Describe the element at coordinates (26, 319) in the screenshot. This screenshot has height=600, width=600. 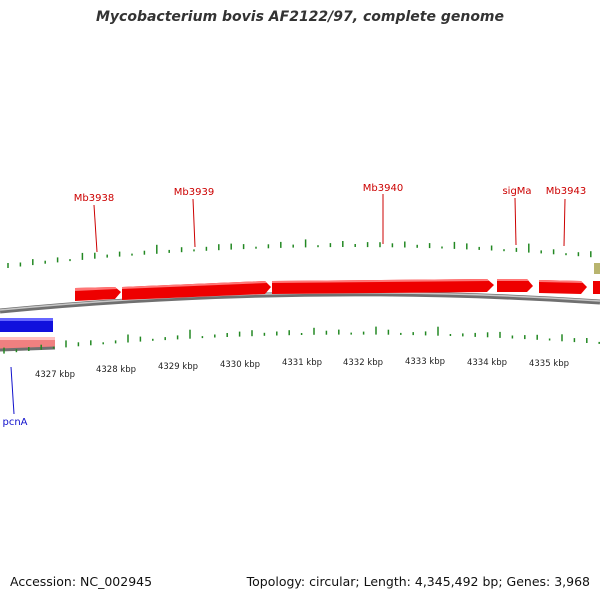
I see `reverse-gene-pcnA-highlight` at that location.